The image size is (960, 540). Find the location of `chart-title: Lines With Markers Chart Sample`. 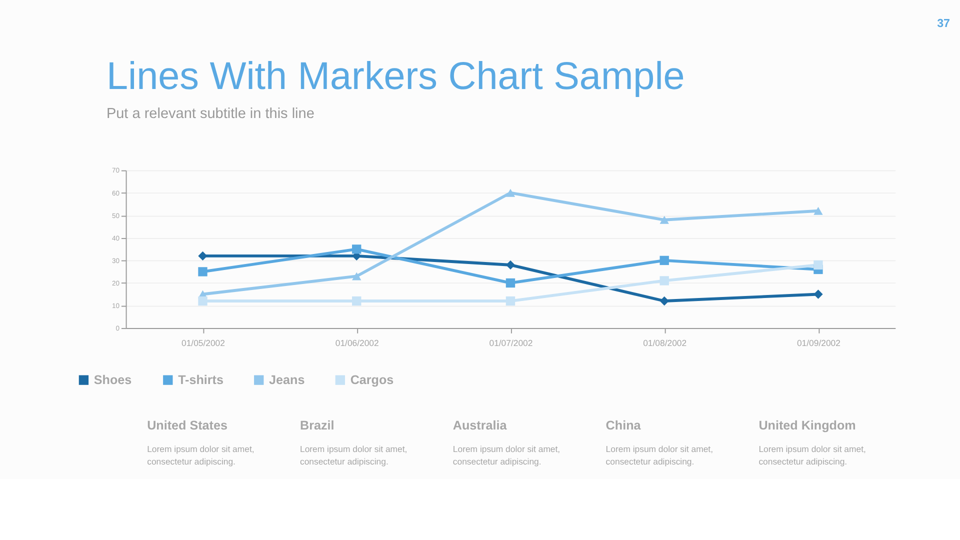

chart-title: Lines With Markers Chart Sample is located at coordinates (395, 76).